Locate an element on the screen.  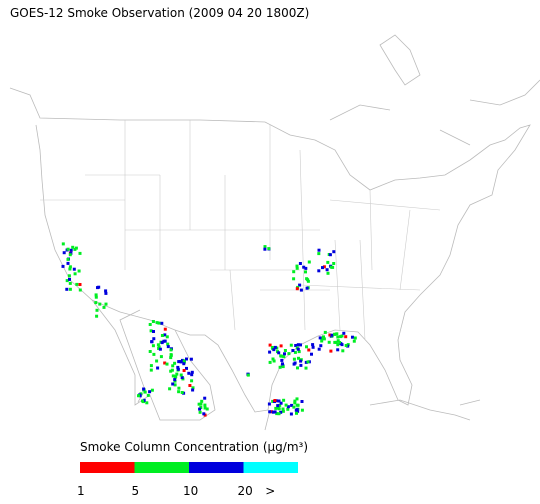
colorbar-tick-label: 5 is located at coordinates (136, 491).